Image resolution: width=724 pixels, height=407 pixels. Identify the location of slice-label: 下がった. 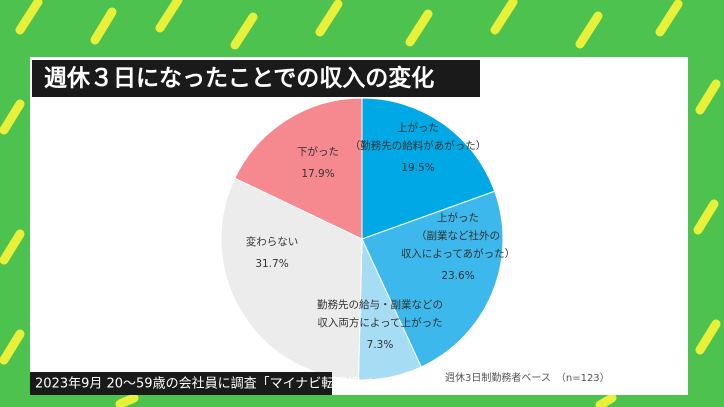
(318, 151).